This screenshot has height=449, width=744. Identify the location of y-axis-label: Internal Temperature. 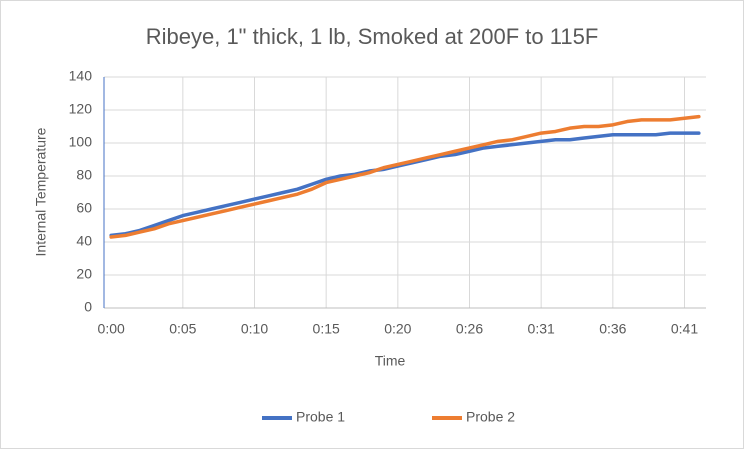
(41, 191).